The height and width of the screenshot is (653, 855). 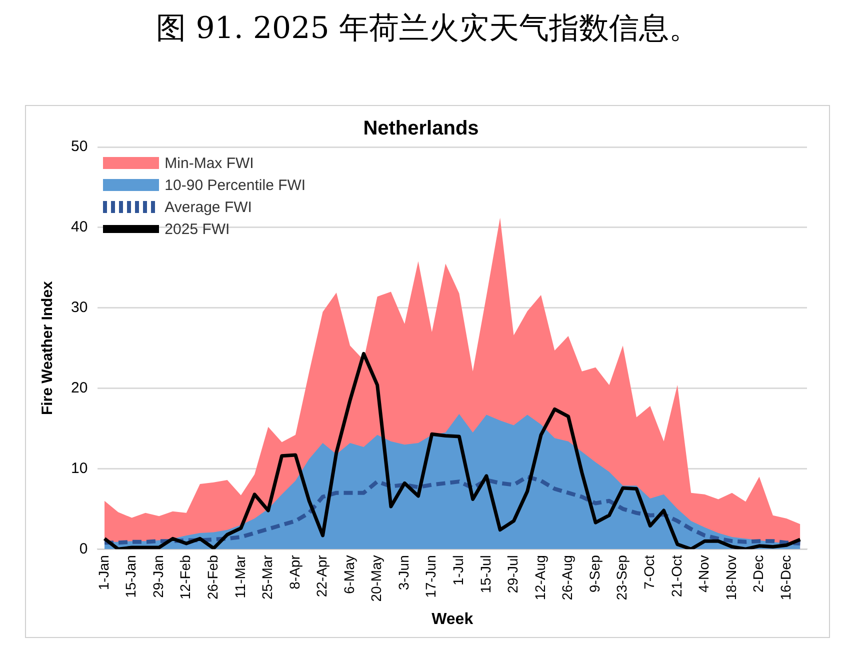 What do you see at coordinates (79, 307) in the screenshot?
I see `y-tick-label: 30` at bounding box center [79, 307].